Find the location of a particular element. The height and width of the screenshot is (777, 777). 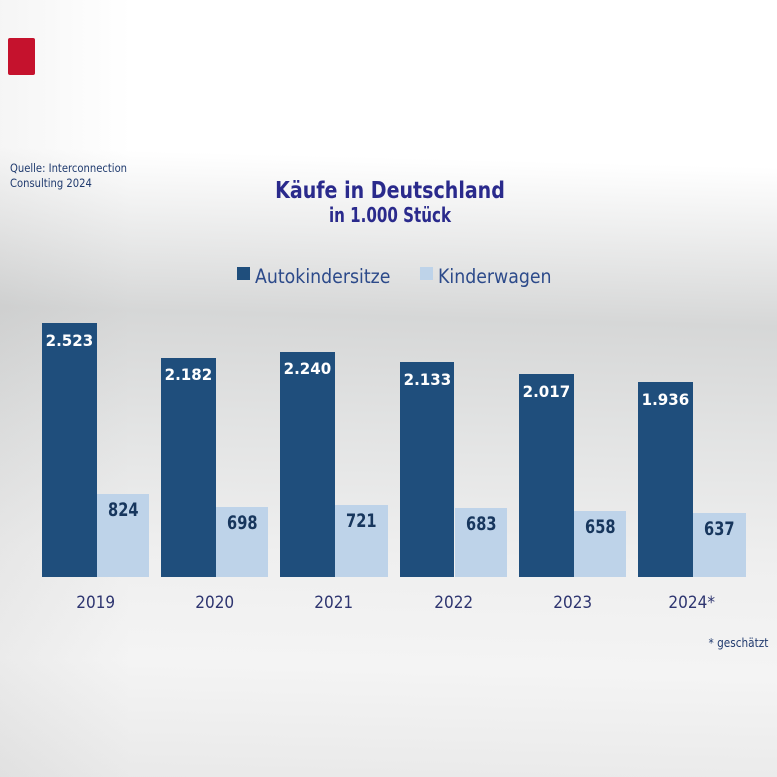

x-axis-label-2024*: 2024* is located at coordinates (692, 602).